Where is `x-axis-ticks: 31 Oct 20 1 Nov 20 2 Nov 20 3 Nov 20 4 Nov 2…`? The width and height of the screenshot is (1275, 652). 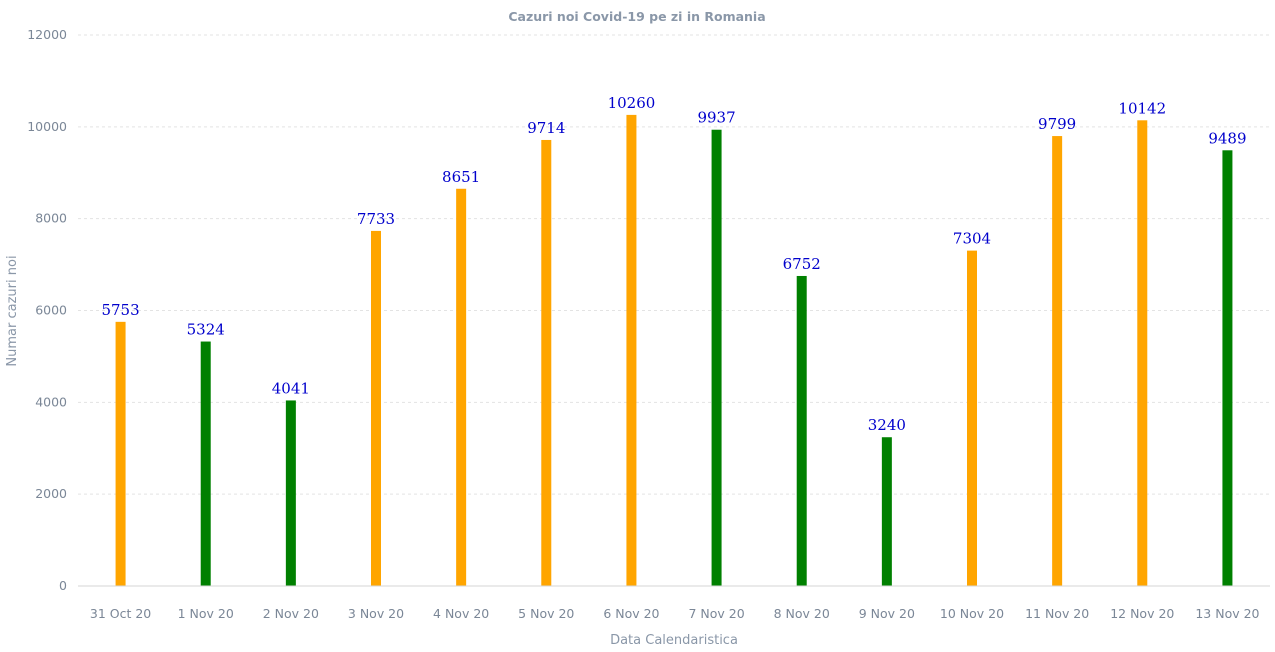 x-axis-ticks: 31 Oct 20 1 Nov 20 2 Nov 20 3 Nov 20 4 Nov 2… is located at coordinates (675, 613).